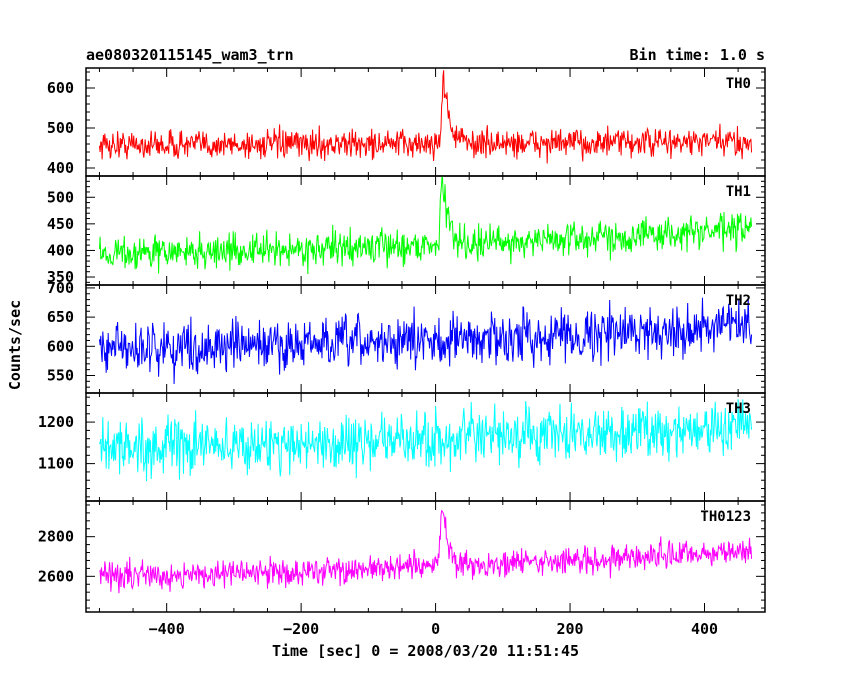 The image size is (850, 680). What do you see at coordinates (425, 651) in the screenshot?
I see `x-axis-label: Time [sec] 0 = 2008/03/20 11:51:45` at bounding box center [425, 651].